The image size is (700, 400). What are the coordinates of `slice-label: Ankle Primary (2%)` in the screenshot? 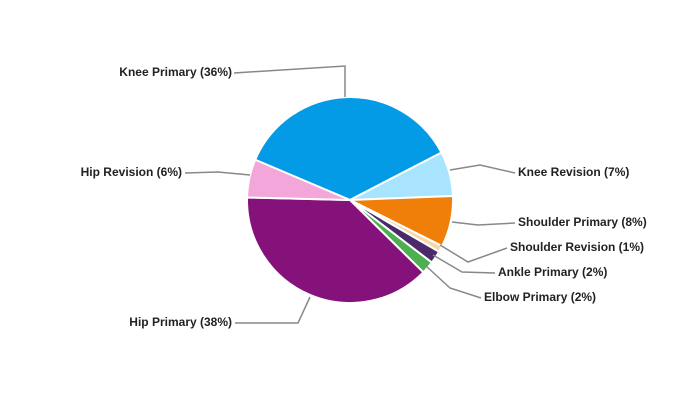 It's located at (552, 272).